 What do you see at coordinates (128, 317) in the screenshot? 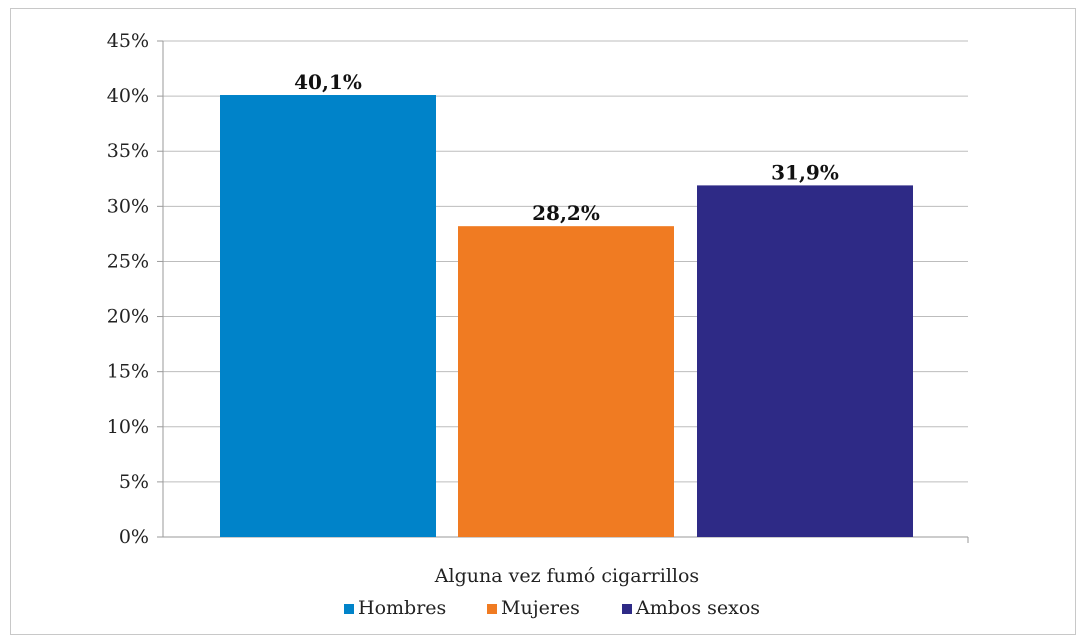
I see `y-tick-label: 20%` at bounding box center [128, 317].